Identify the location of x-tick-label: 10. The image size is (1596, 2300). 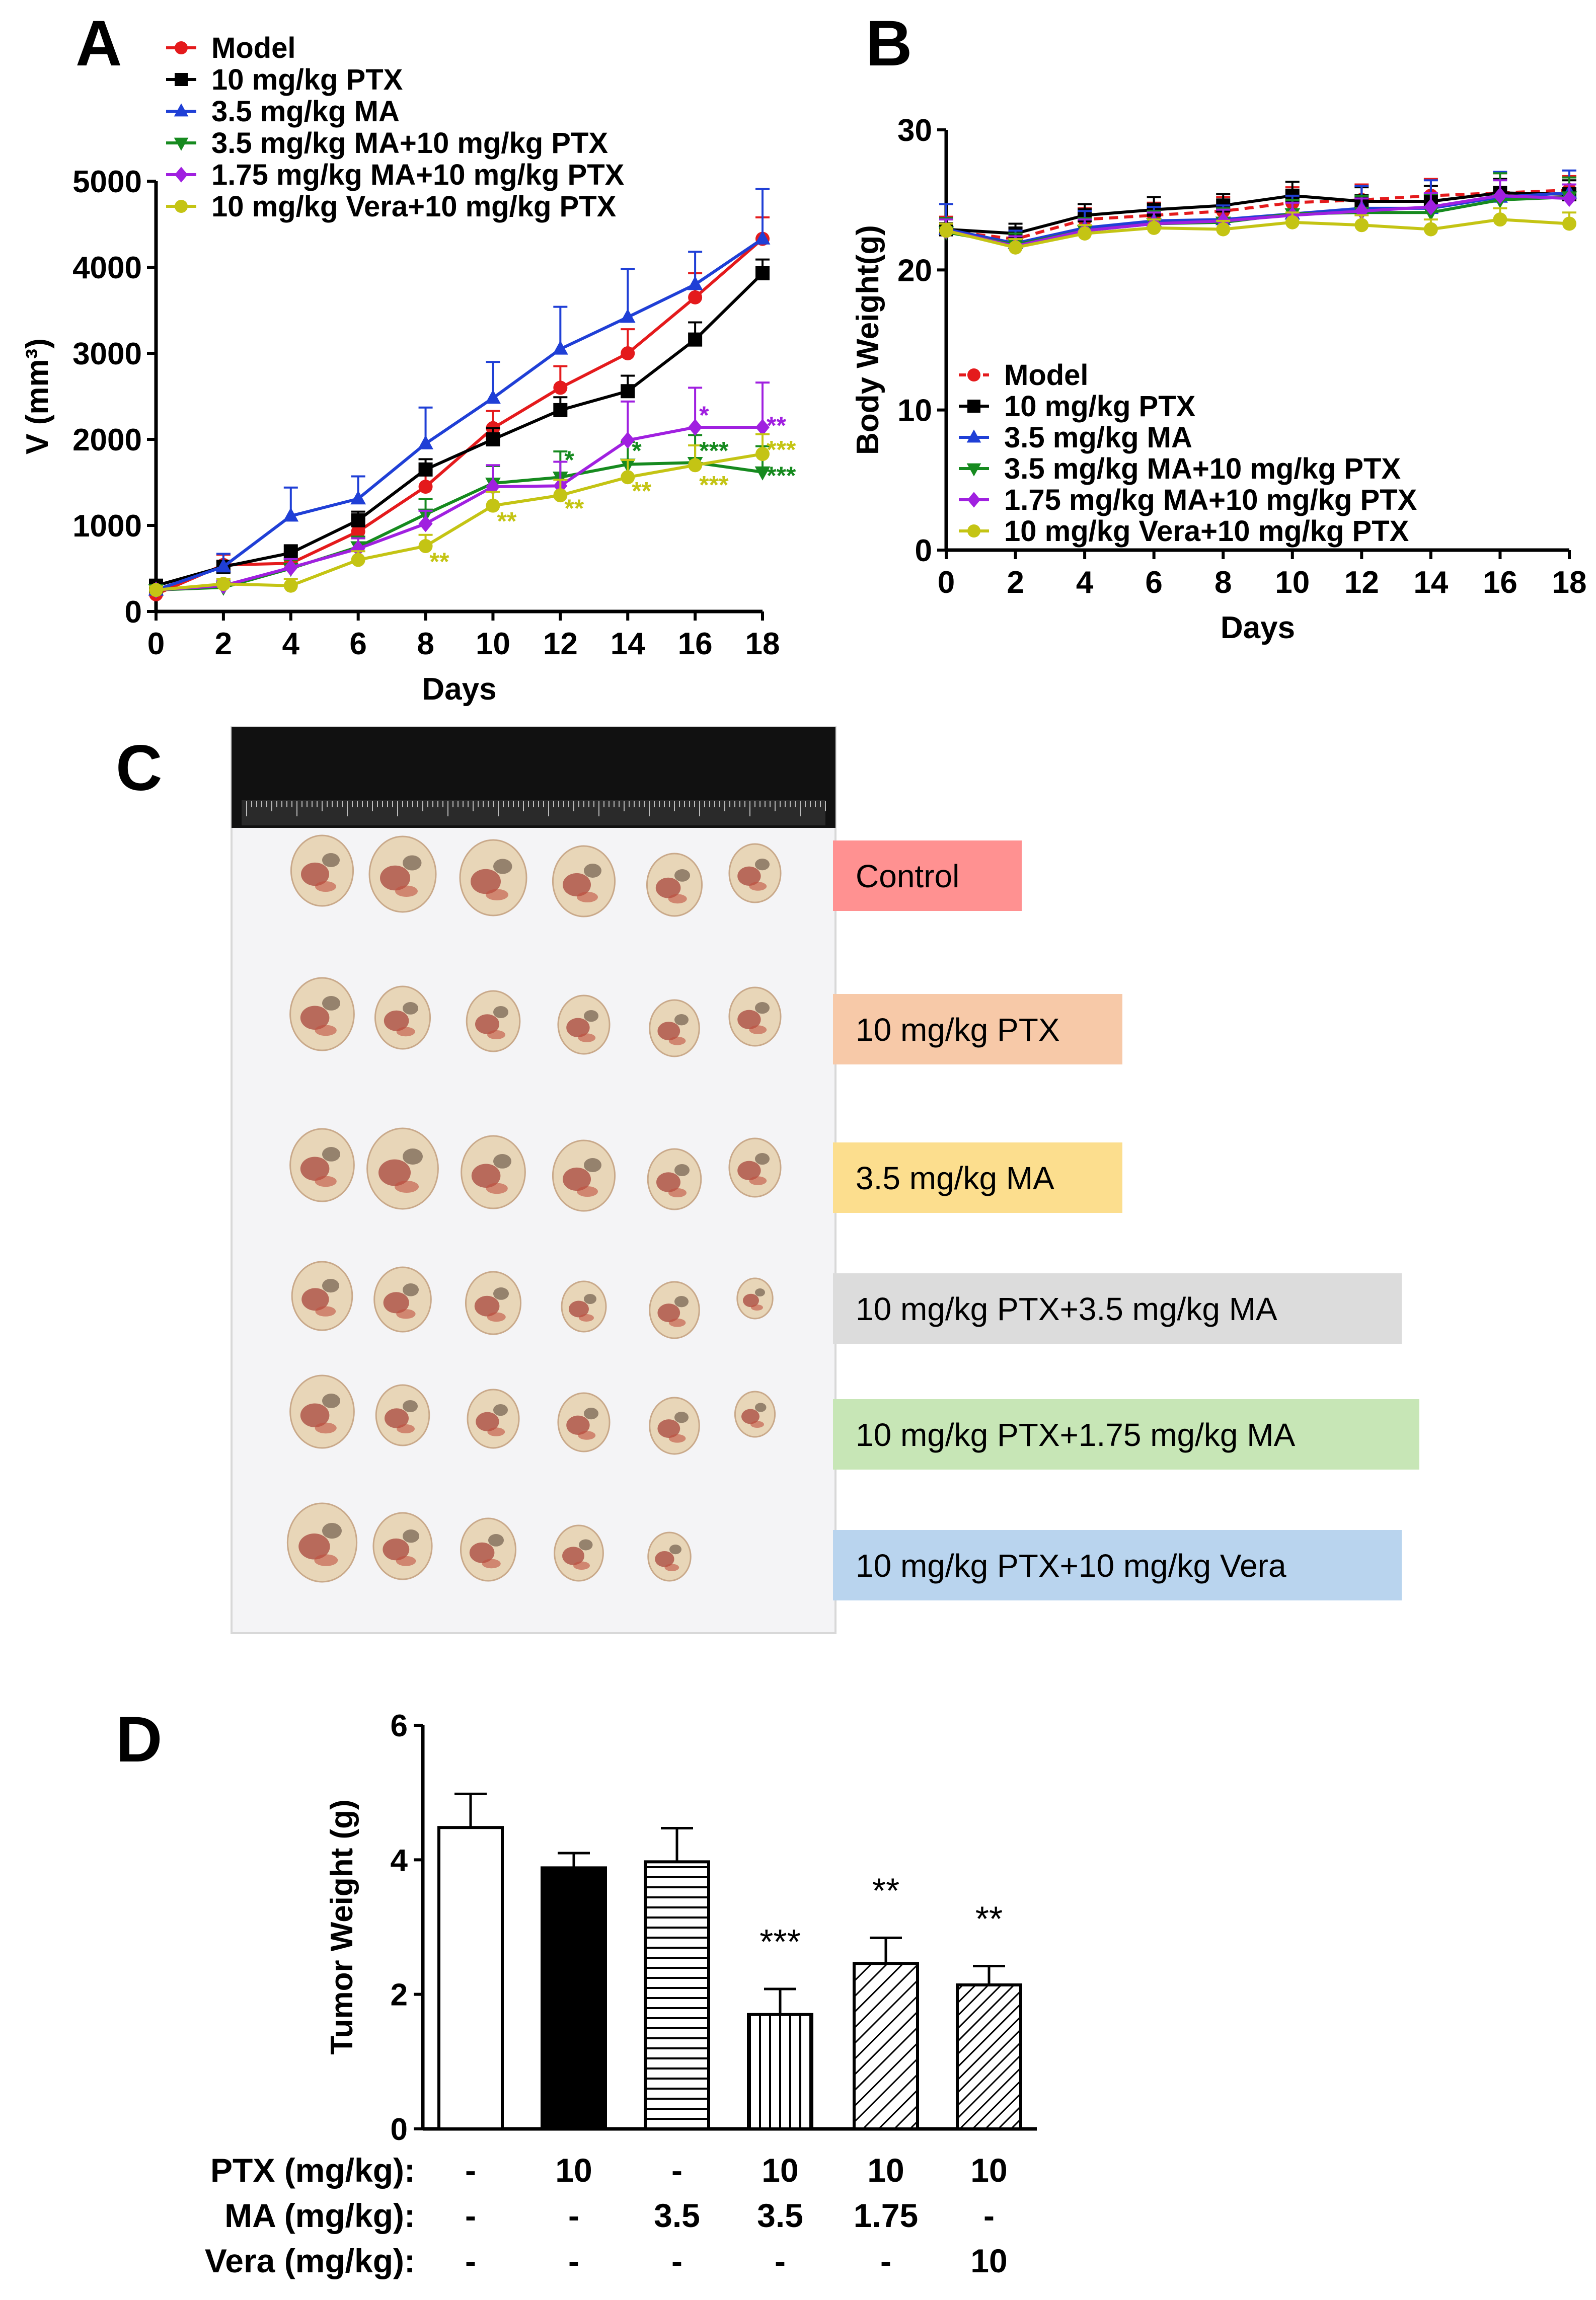
(493, 644).